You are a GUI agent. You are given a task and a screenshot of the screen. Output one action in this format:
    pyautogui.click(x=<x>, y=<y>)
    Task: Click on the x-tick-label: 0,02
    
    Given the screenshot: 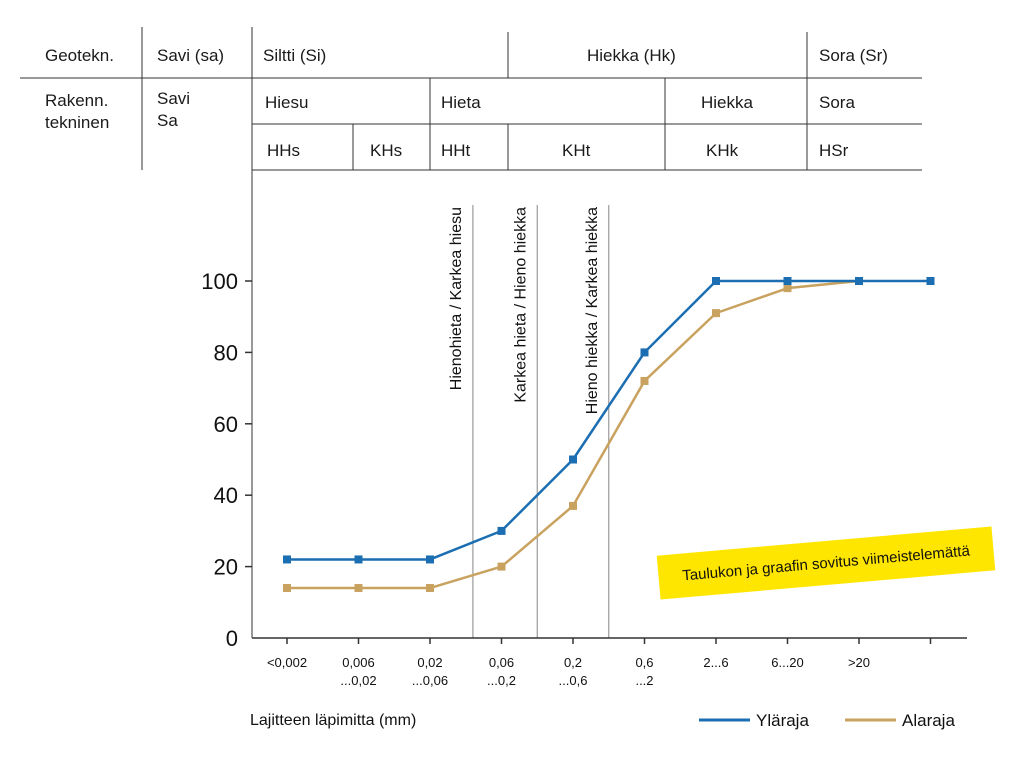 What is the action you would take?
    pyautogui.click(x=429, y=662)
    